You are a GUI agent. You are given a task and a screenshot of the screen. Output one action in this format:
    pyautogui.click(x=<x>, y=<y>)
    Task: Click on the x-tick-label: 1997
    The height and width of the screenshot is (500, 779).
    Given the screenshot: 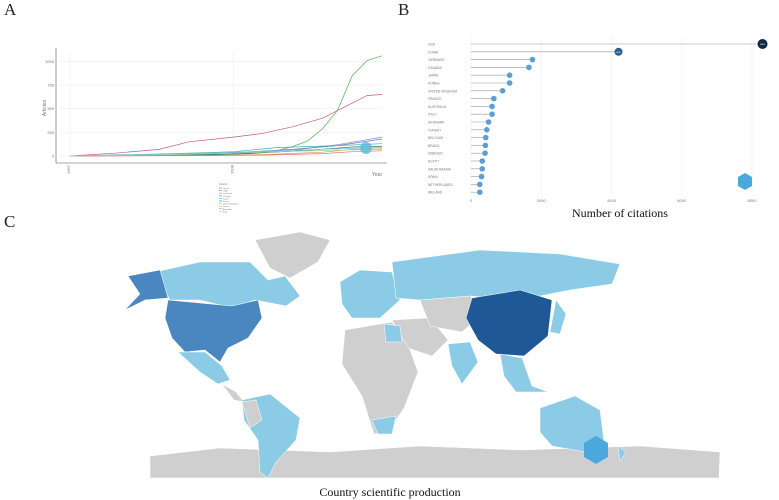 What is the action you would take?
    pyautogui.click(x=68, y=169)
    